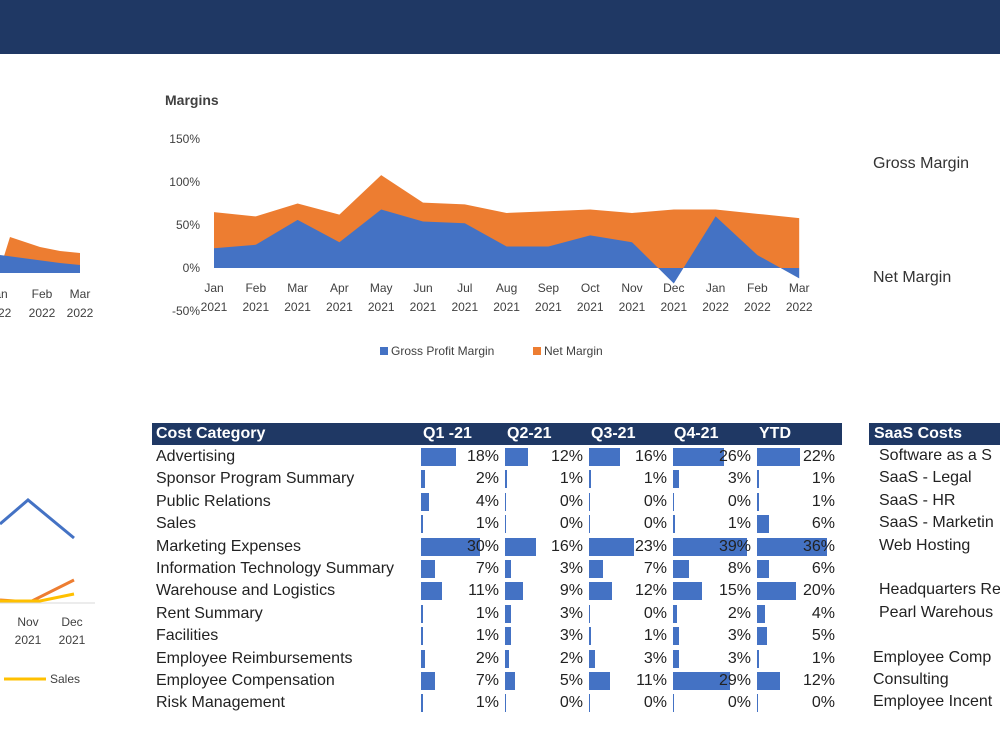  Describe the element at coordinates (798, 569) in the screenshot. I see `value-cell: 6%` at that location.